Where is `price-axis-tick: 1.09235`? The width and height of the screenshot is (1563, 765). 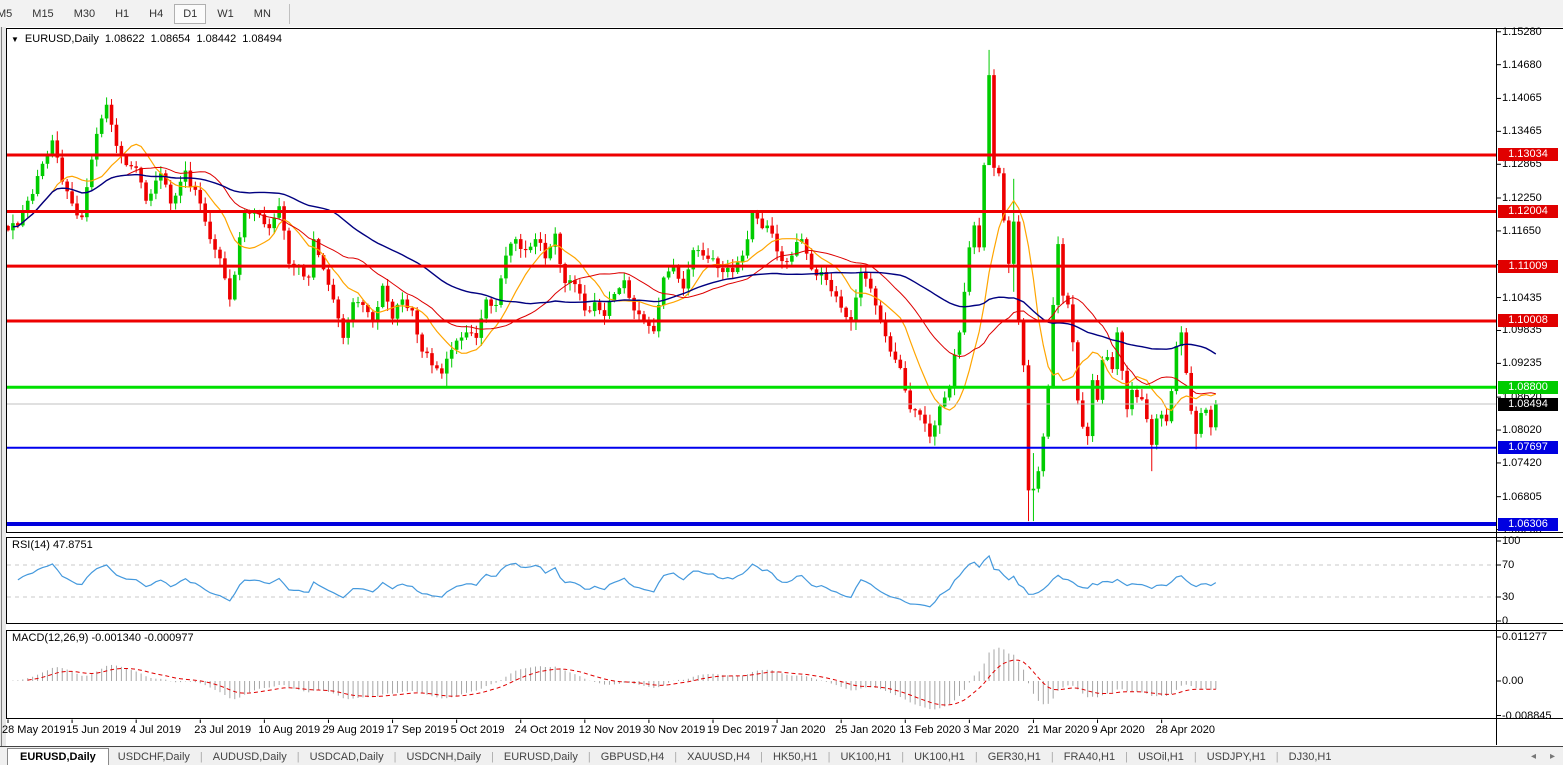
price-axis-tick: 1.09235 is located at coordinates (1522, 363).